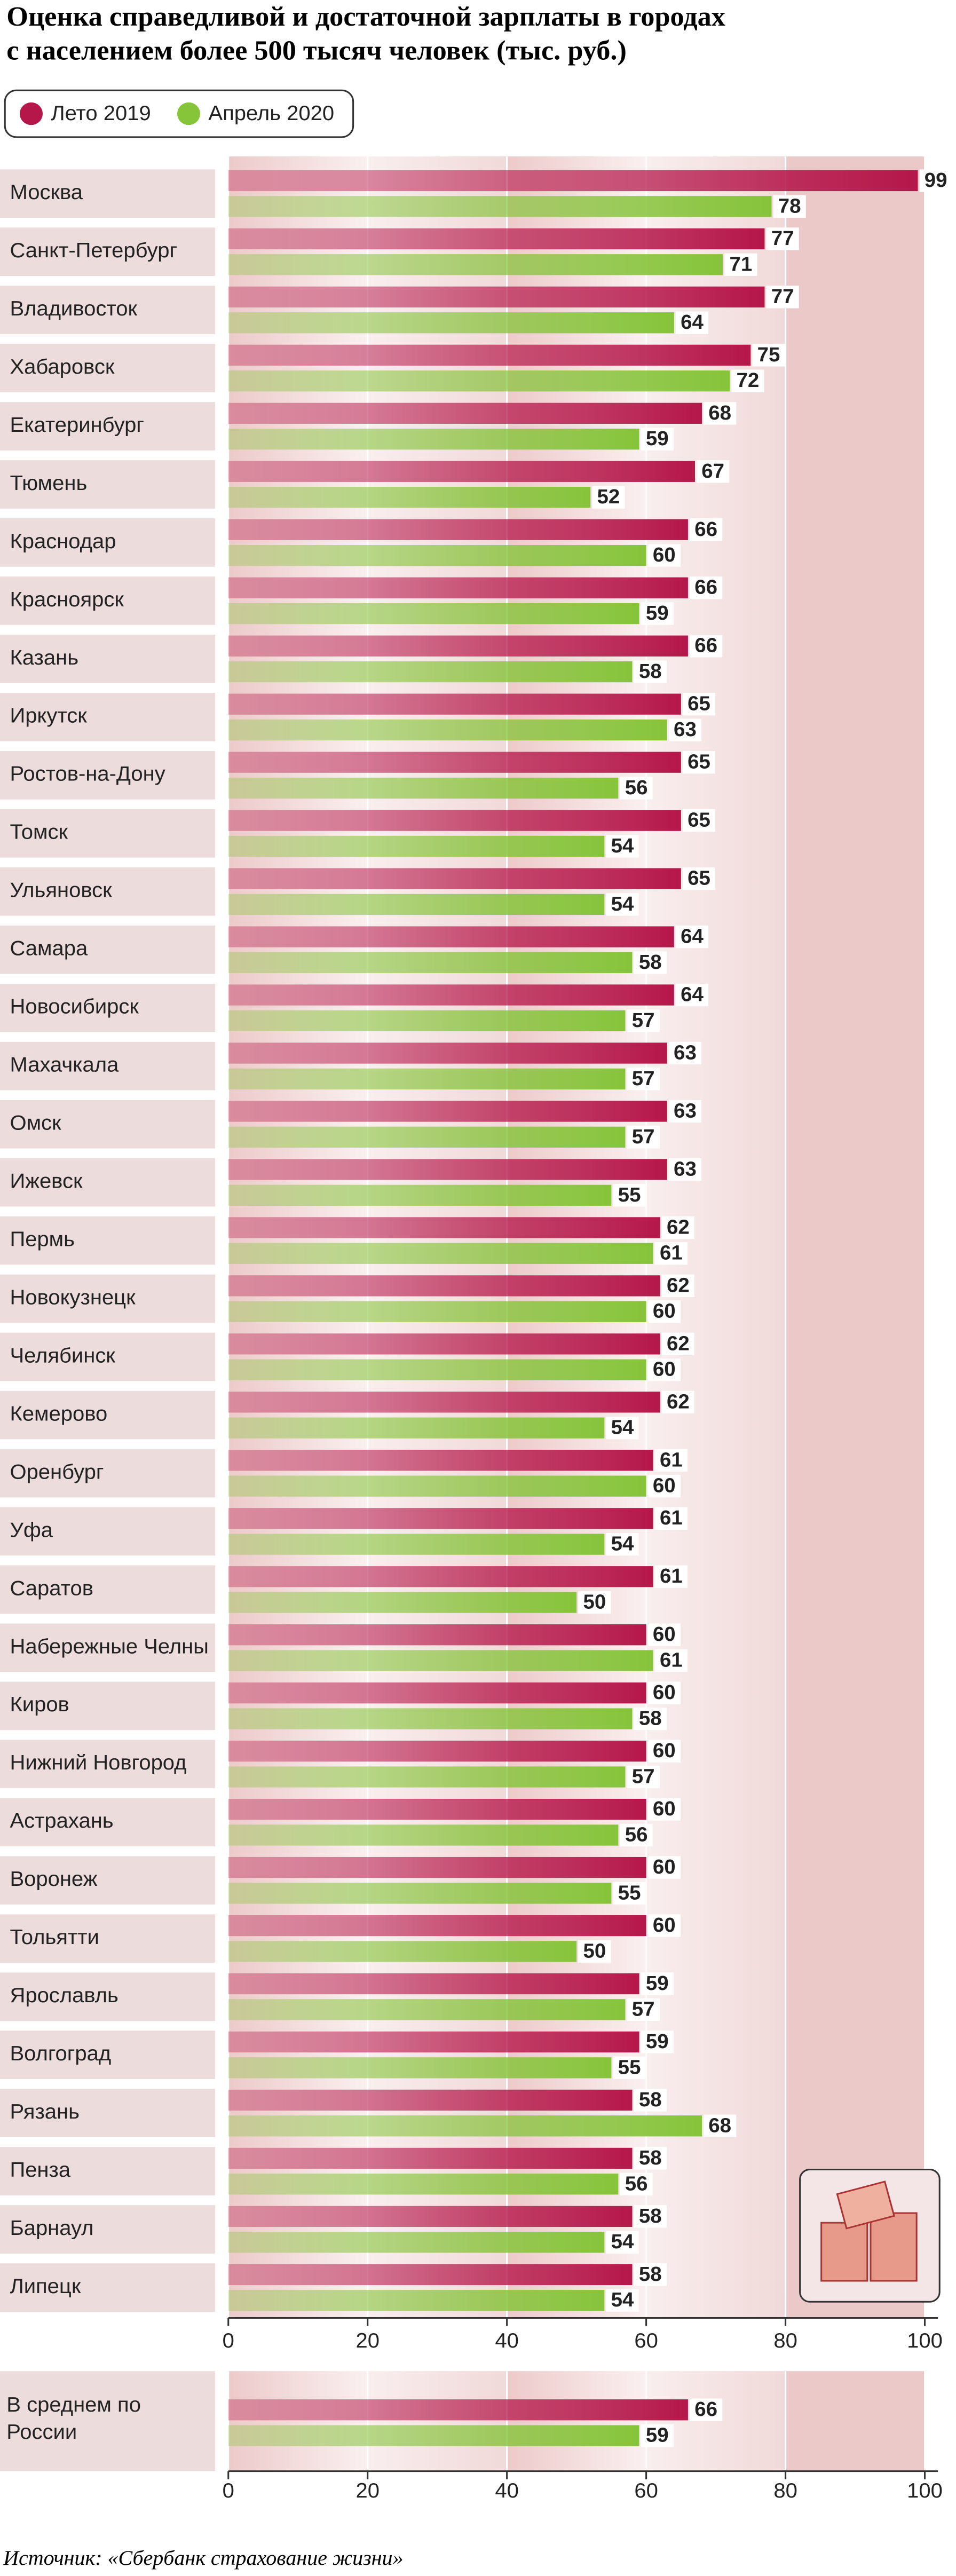 Image resolution: width=956 pixels, height=2576 pixels. I want to click on icon, so click(870, 2235).